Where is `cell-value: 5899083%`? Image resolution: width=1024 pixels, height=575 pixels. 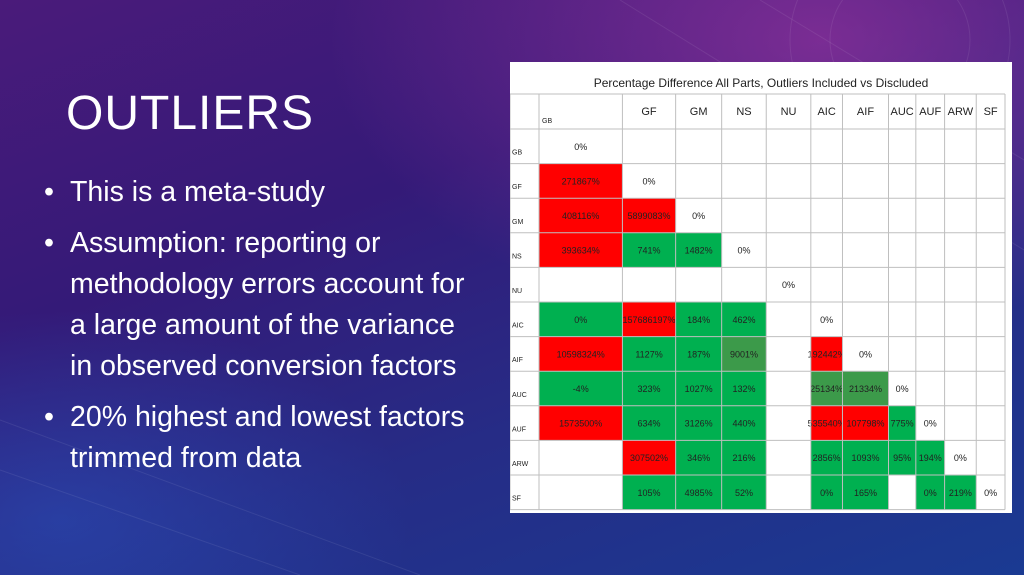 cell-value: 5899083% is located at coordinates (649, 216).